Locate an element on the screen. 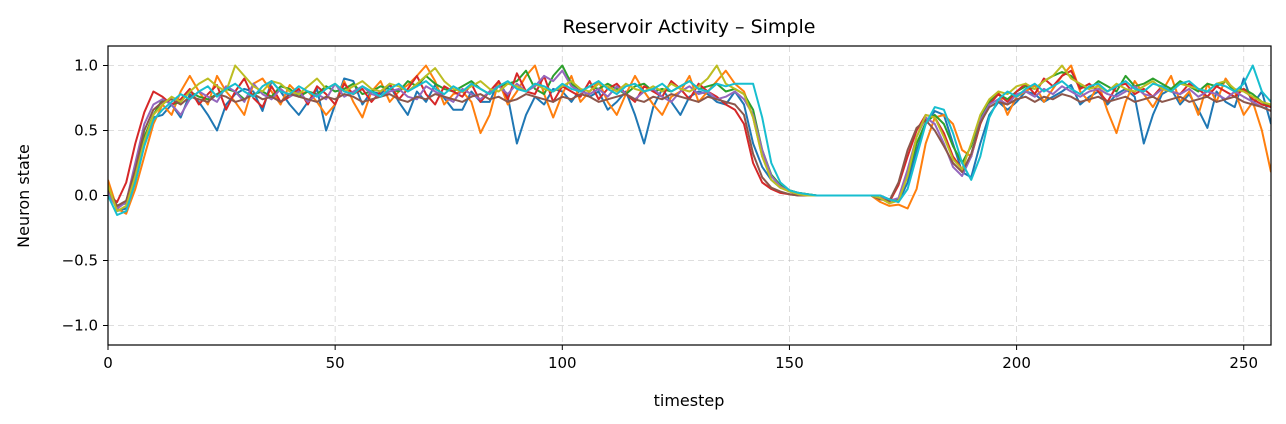  x-tick-label: 0 is located at coordinates (108, 363).